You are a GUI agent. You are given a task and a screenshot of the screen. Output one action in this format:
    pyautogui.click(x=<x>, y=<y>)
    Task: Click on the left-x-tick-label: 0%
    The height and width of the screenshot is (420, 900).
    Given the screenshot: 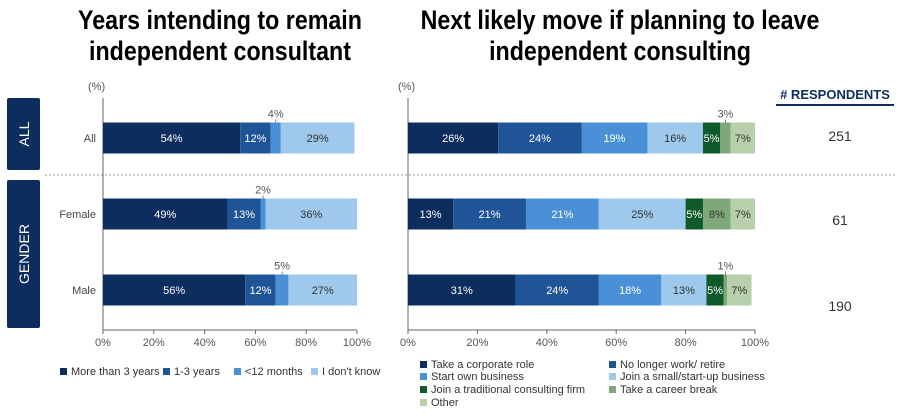 What is the action you would take?
    pyautogui.click(x=103, y=343)
    